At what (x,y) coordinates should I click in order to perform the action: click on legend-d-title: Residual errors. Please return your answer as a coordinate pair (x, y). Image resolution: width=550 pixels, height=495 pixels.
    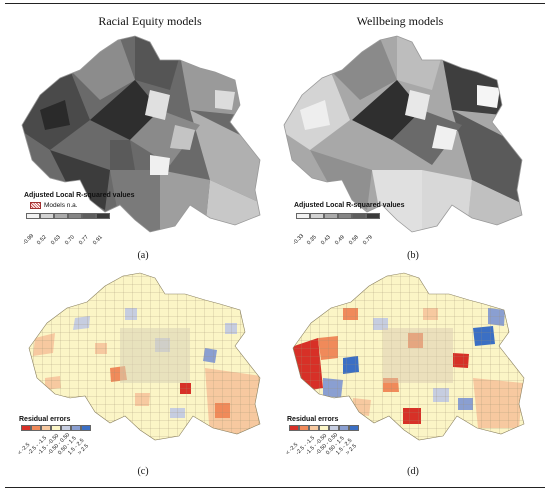
    Looking at the image, I should click on (313, 419).